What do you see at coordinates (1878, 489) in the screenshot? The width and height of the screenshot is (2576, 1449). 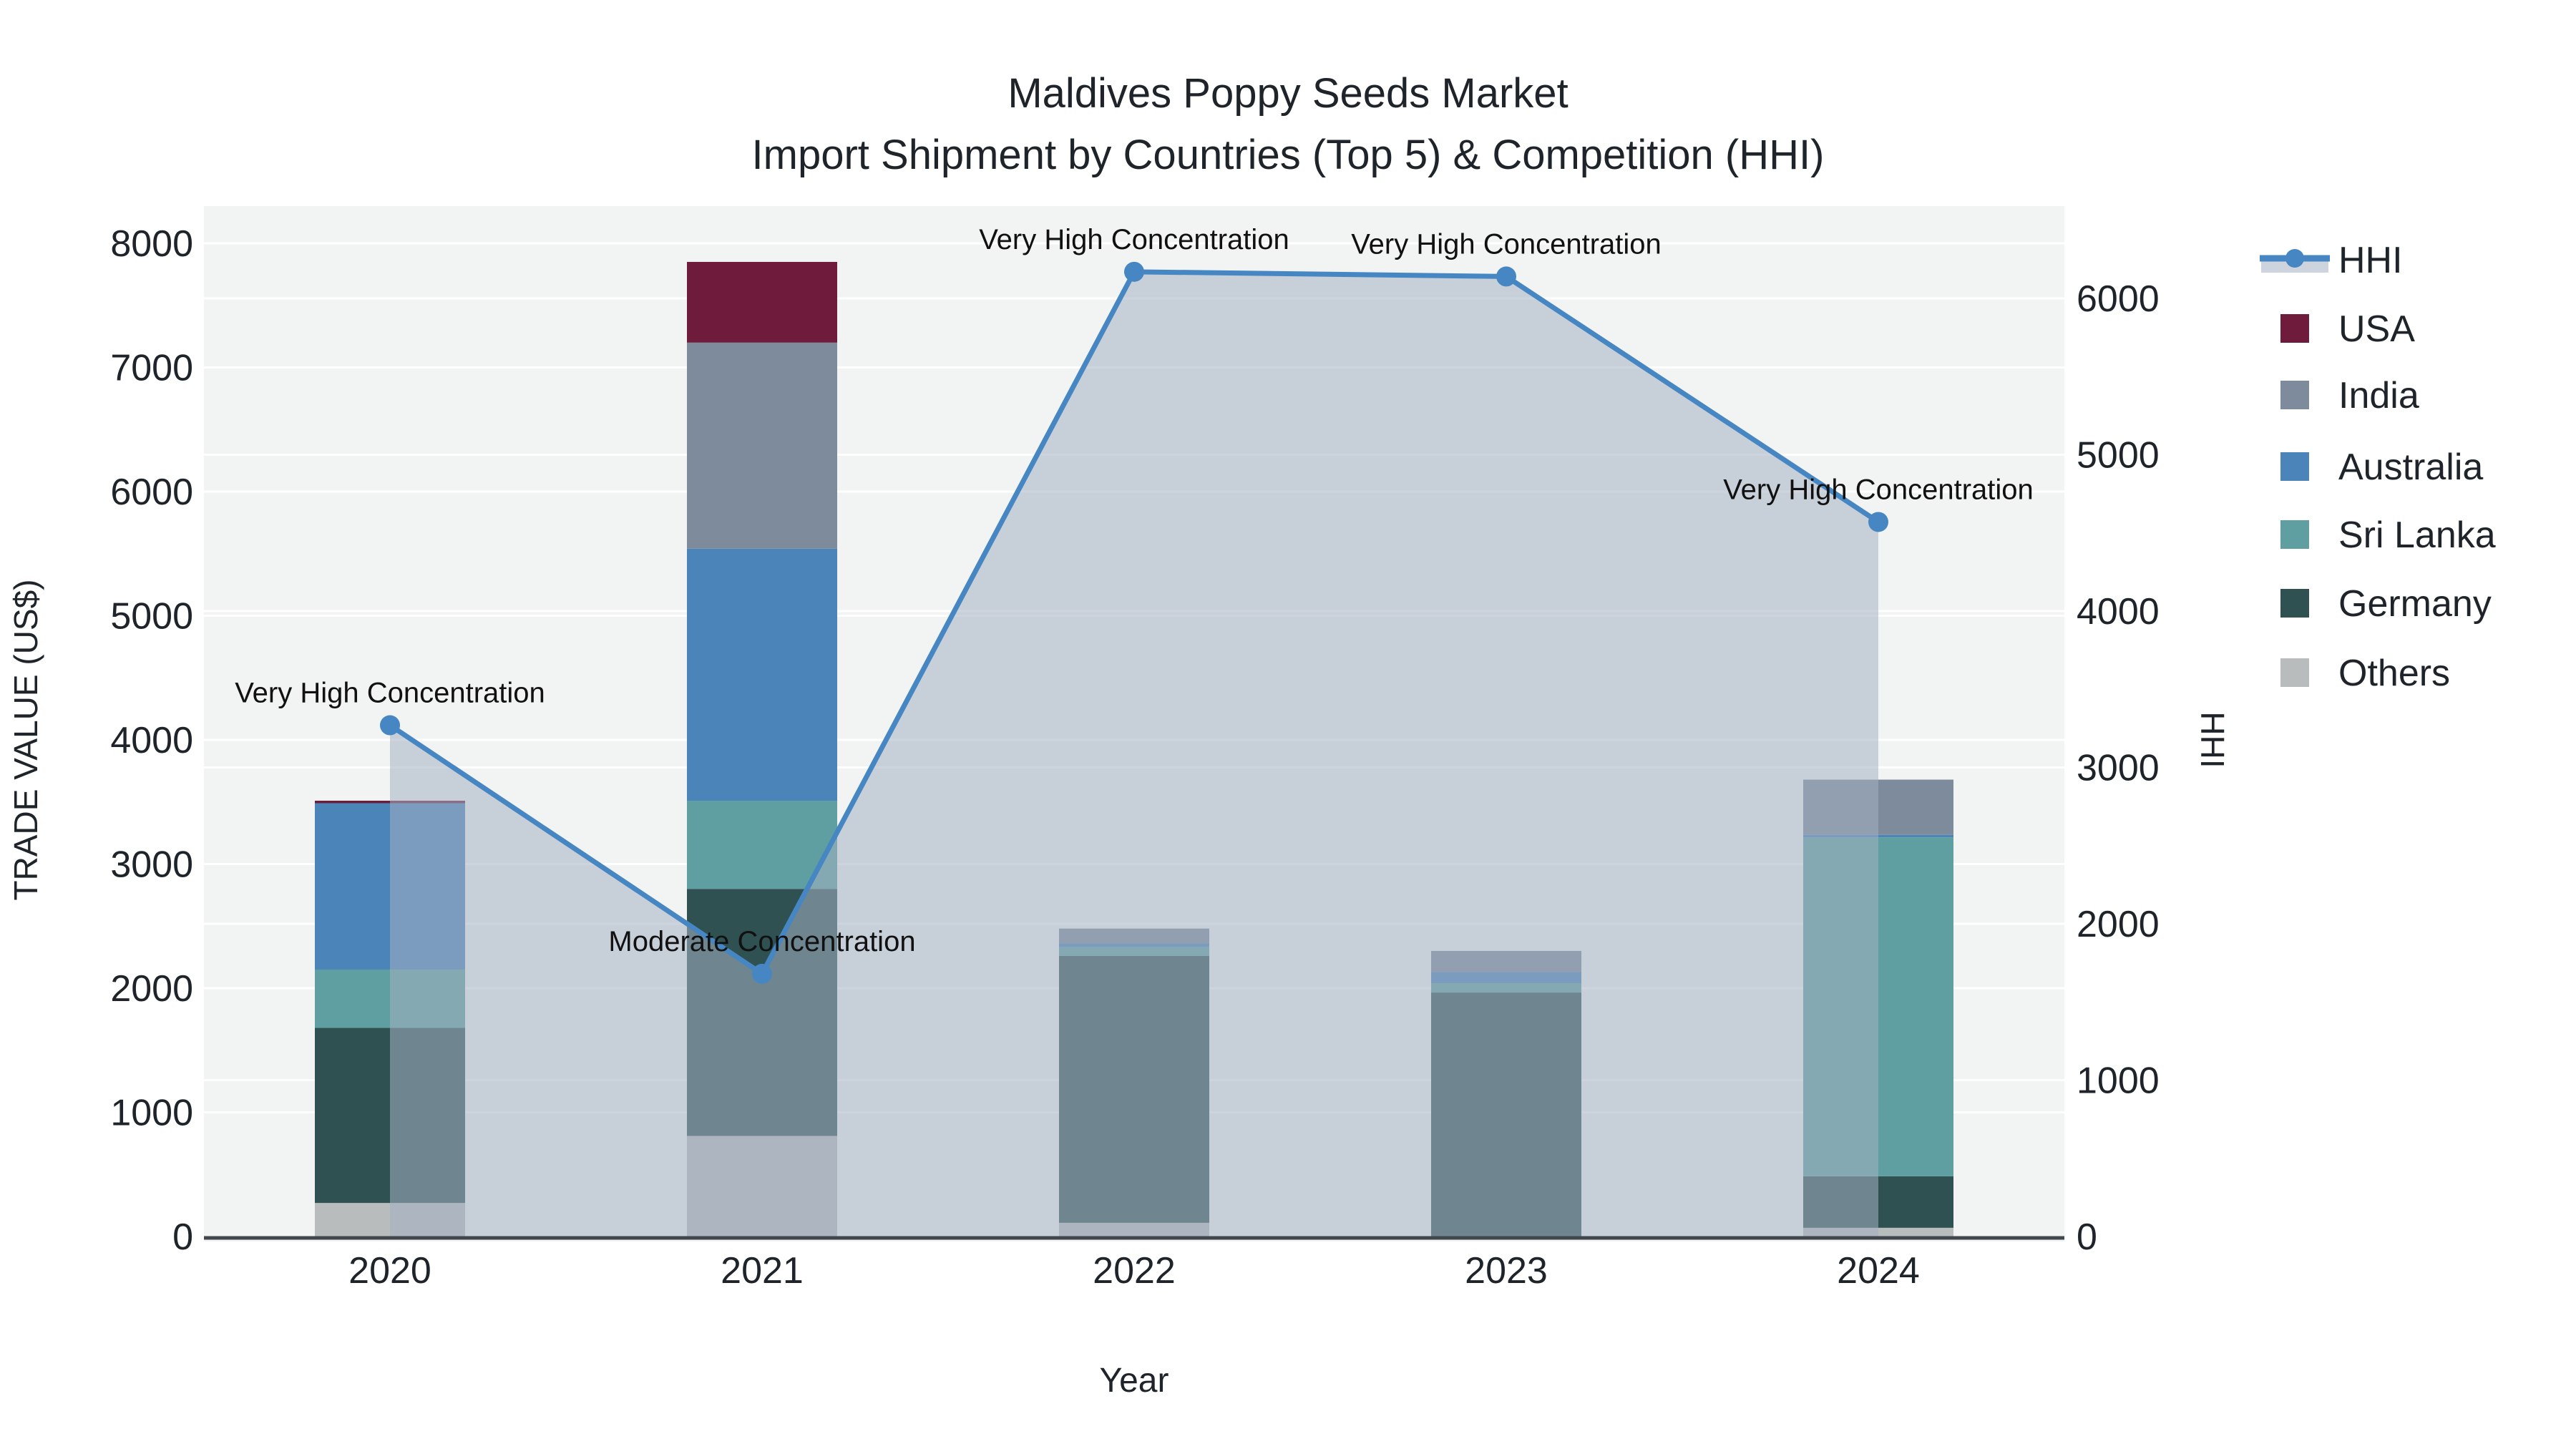 I see `annotation-2024: Very High Concentration` at bounding box center [1878, 489].